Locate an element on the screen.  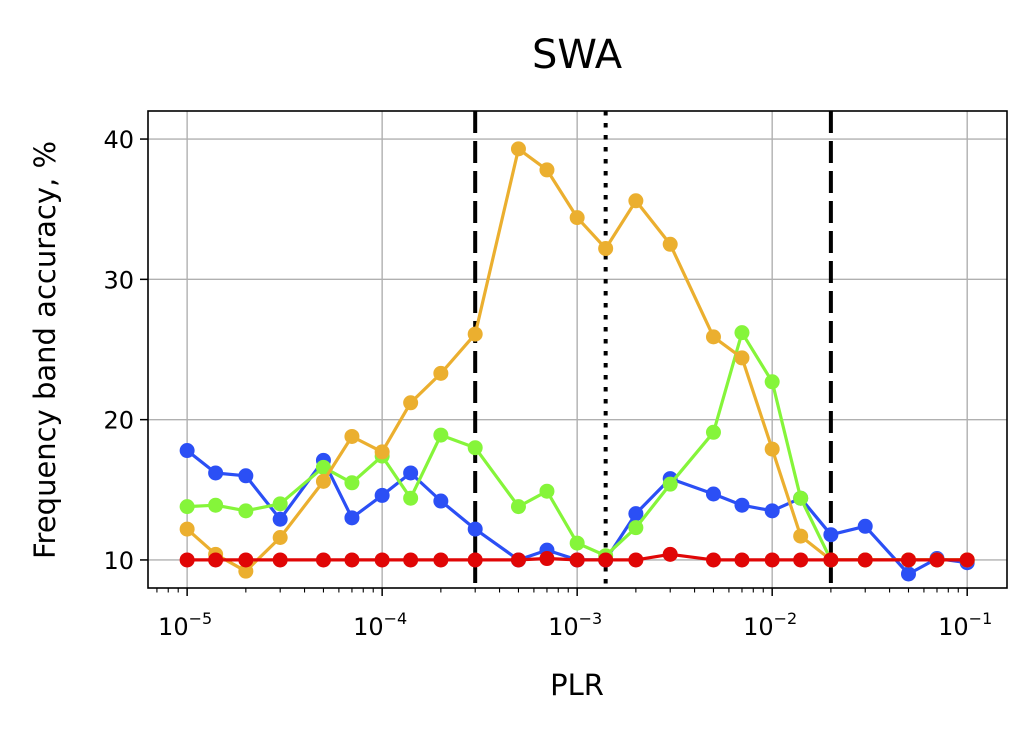
x-tick-label: 10⁻⁵ is located at coordinates (185, 625).